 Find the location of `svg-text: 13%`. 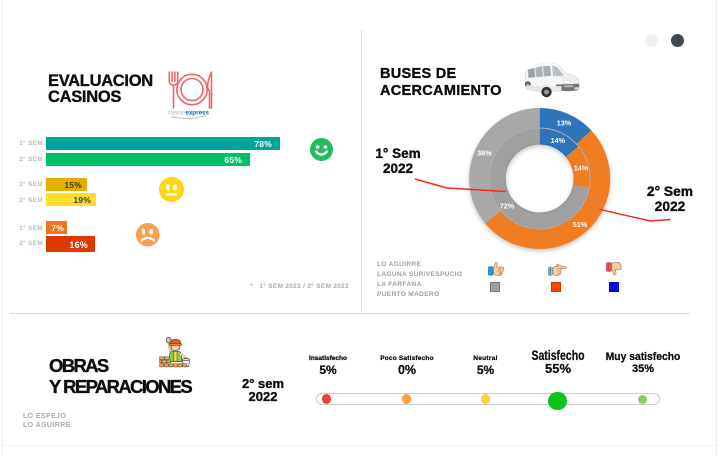

svg-text: 13% is located at coordinates (564, 122).